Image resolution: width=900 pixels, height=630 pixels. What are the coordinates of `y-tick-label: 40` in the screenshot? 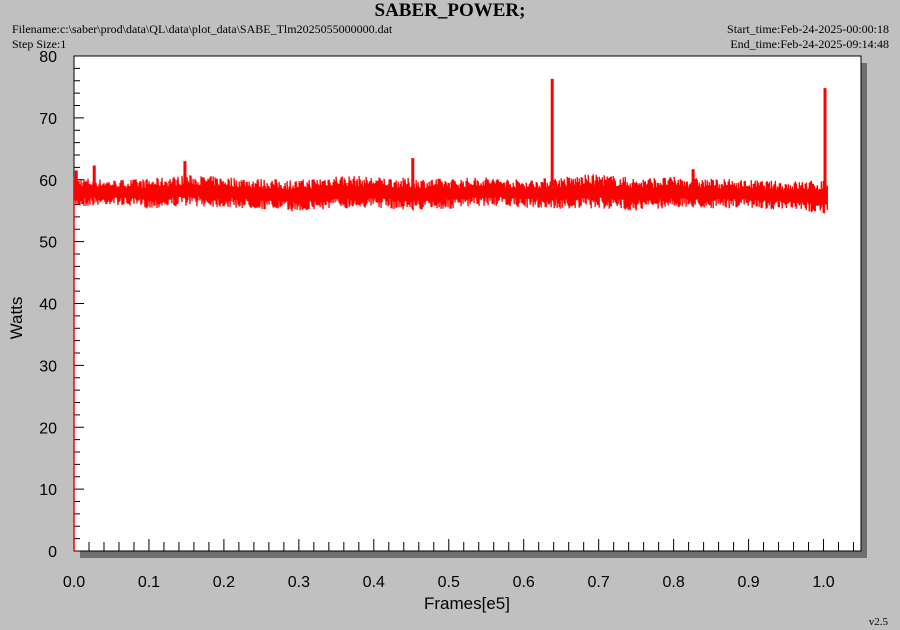 It's located at (48, 305).